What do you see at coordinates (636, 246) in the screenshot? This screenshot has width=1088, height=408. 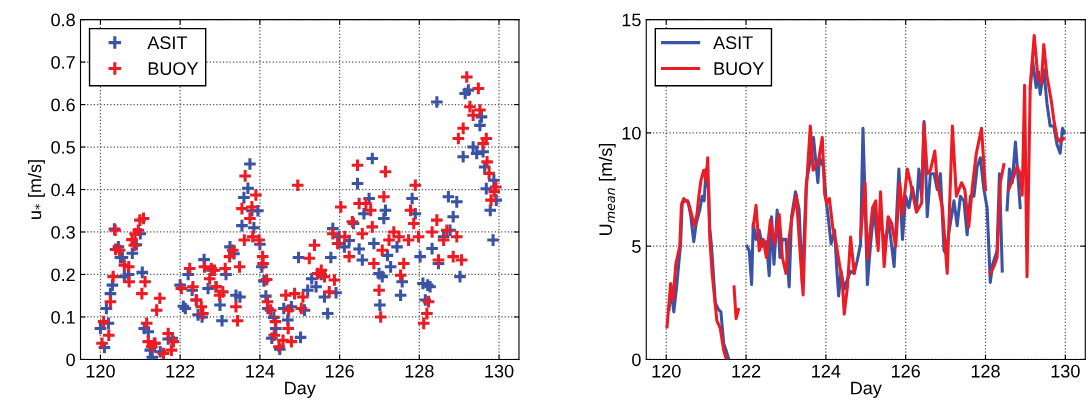 I see `y-tick-label: 5` at bounding box center [636, 246].